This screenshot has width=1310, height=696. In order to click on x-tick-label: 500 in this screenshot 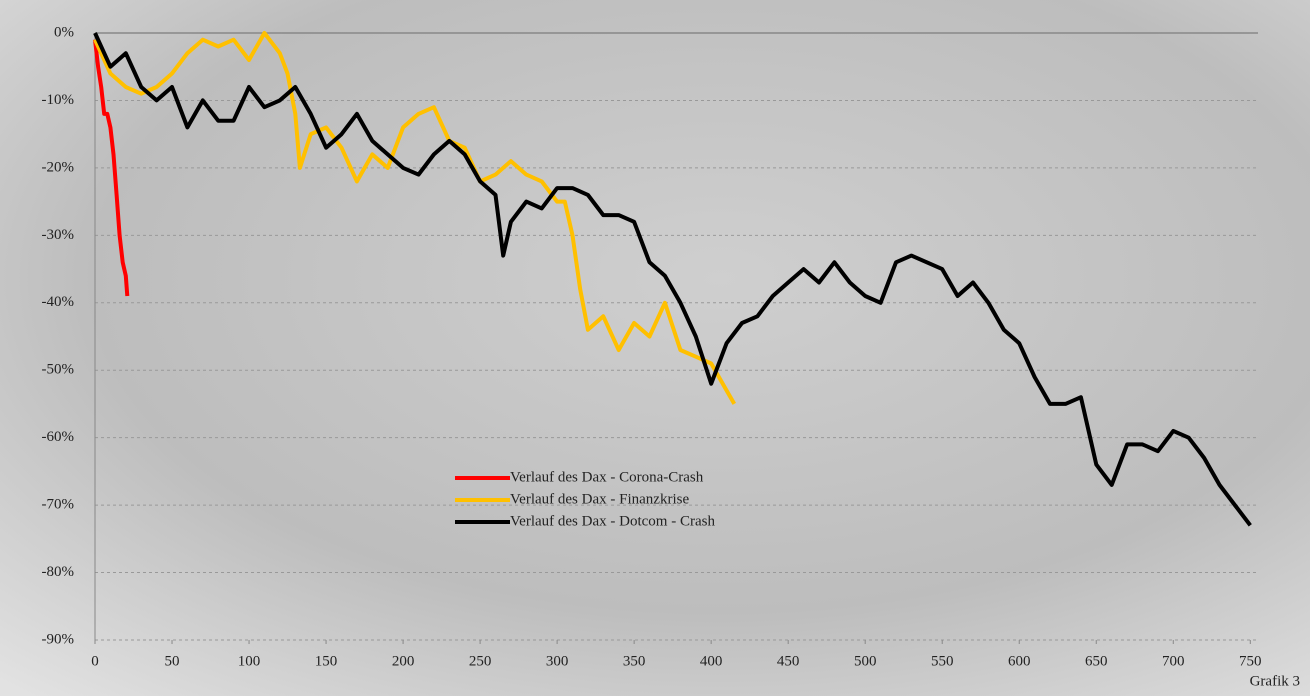, I will do `click(865, 661)`.